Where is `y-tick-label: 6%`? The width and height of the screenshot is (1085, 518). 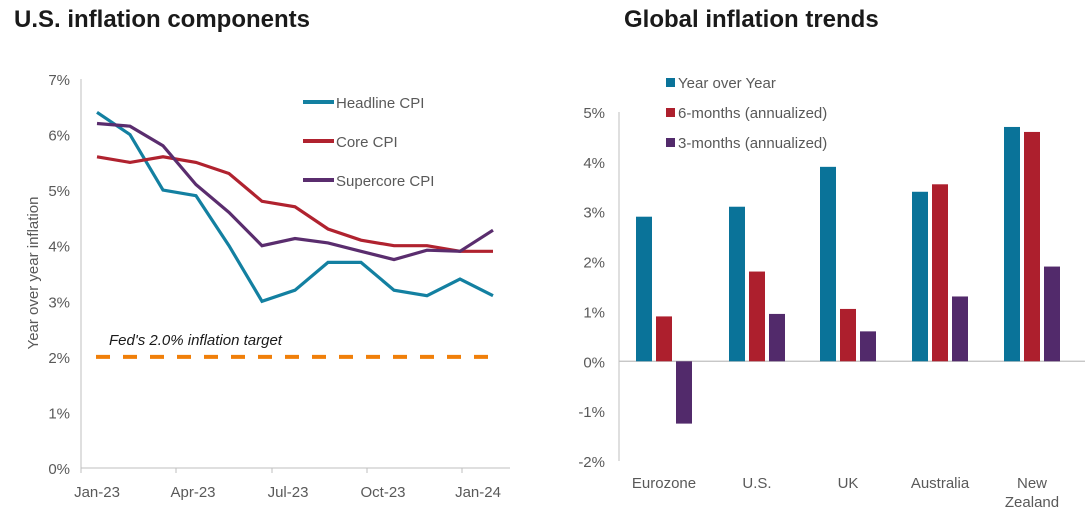
y-tick-label: 6% is located at coordinates (59, 136).